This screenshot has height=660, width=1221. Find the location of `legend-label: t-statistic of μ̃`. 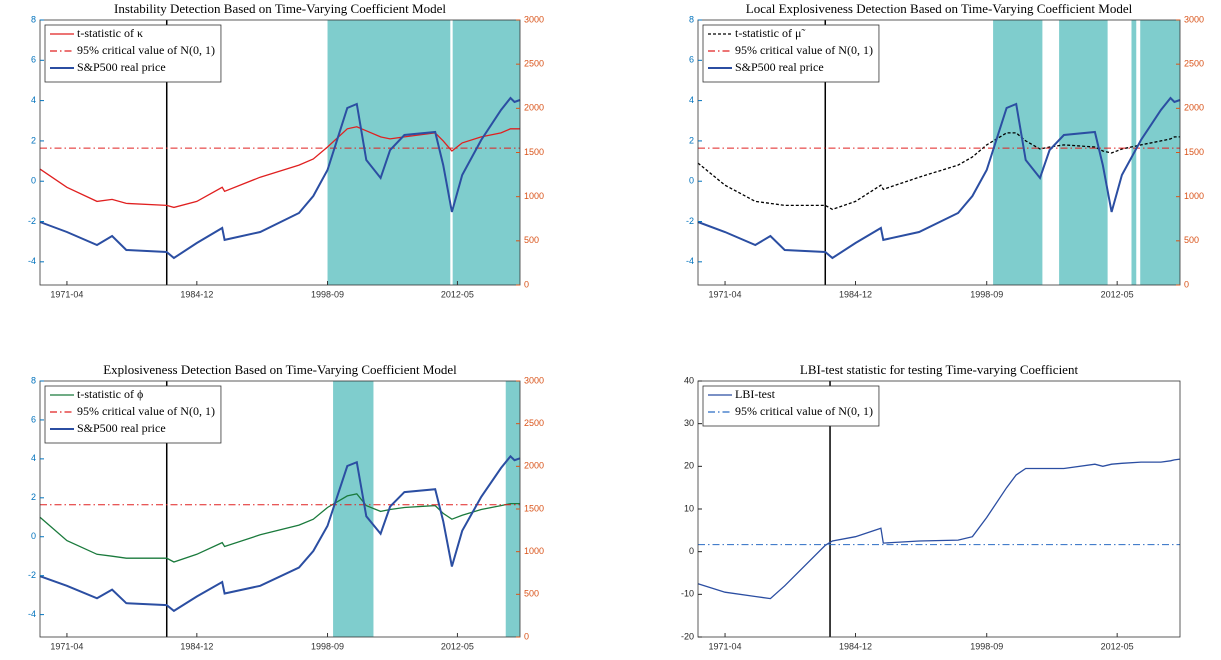

legend-label: t-statistic of μ̃ is located at coordinates (770, 33).